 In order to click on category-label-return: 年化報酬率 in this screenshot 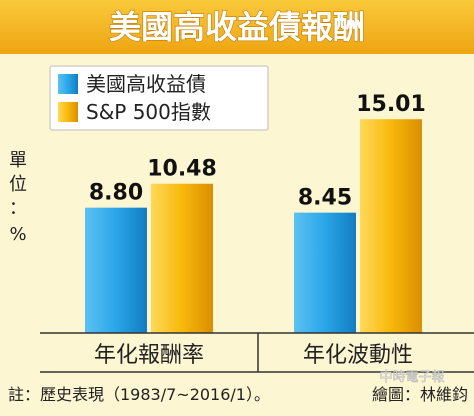, I will do `click(149, 355)`.